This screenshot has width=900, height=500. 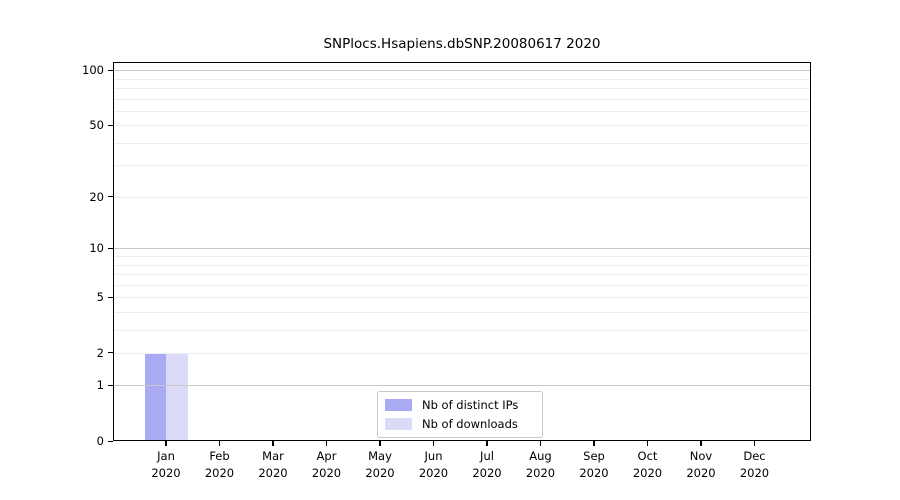 What do you see at coordinates (701, 464) in the screenshot?
I see `x-tick-label: Nov 2020` at bounding box center [701, 464].